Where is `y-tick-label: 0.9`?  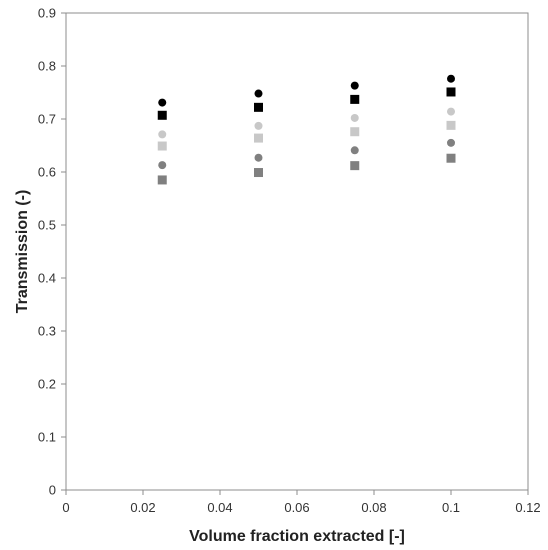 y-tick-label: 0.9 is located at coordinates (47, 13).